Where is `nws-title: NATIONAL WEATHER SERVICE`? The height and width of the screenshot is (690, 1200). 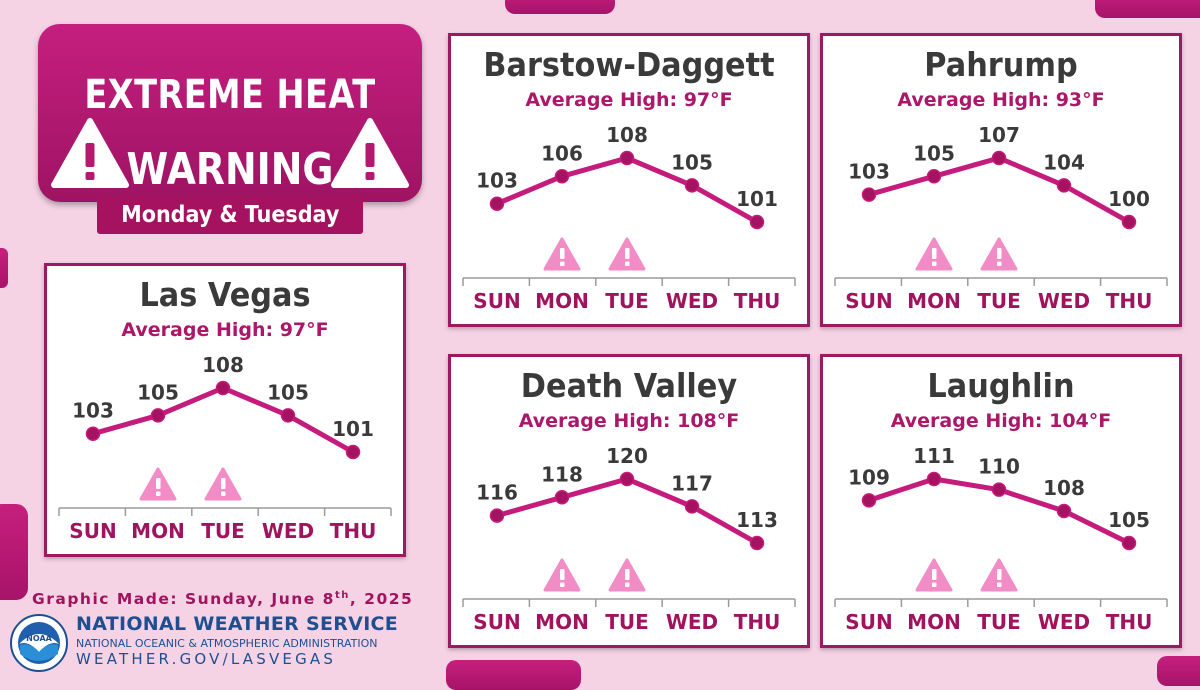
nws-title: NATIONAL WEATHER SERVICE is located at coordinates (237, 624).